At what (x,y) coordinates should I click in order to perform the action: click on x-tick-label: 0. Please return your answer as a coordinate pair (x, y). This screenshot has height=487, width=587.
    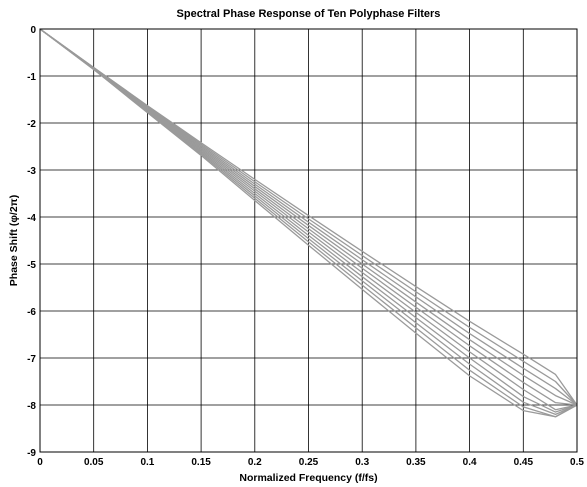
    Looking at the image, I should click on (40, 462).